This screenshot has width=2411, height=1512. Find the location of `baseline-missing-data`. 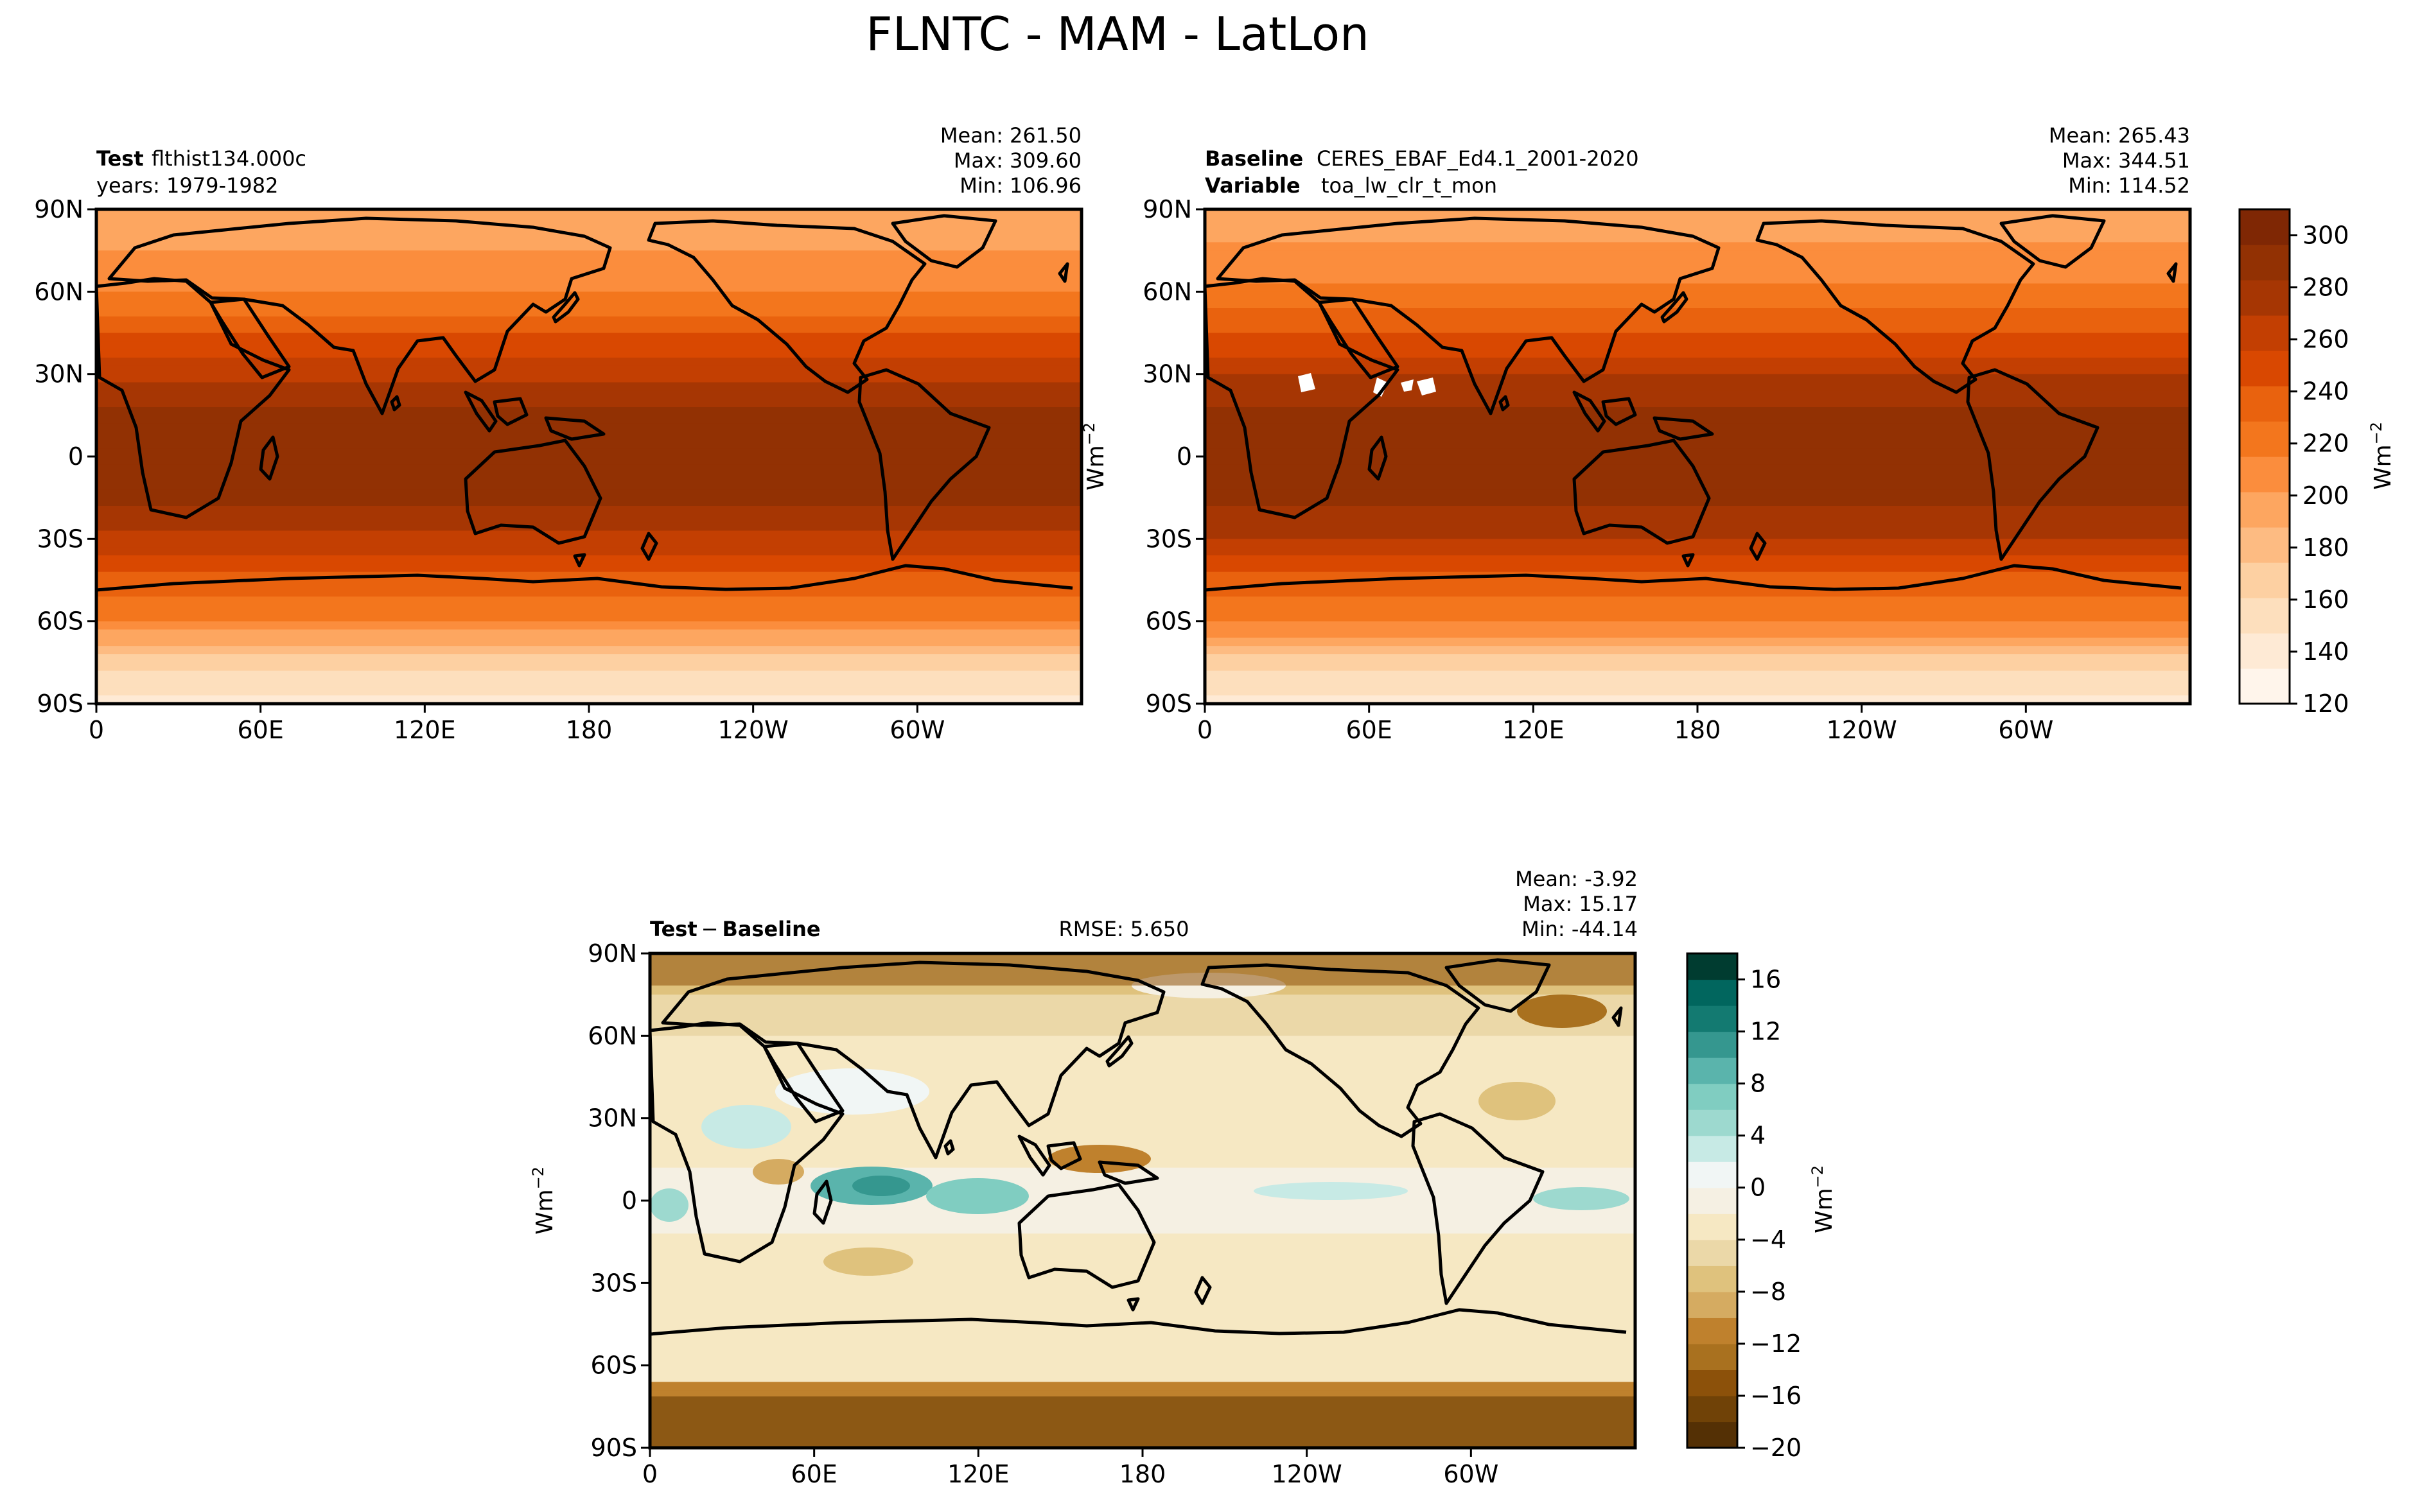

baseline-missing-data is located at coordinates (1367, 385).